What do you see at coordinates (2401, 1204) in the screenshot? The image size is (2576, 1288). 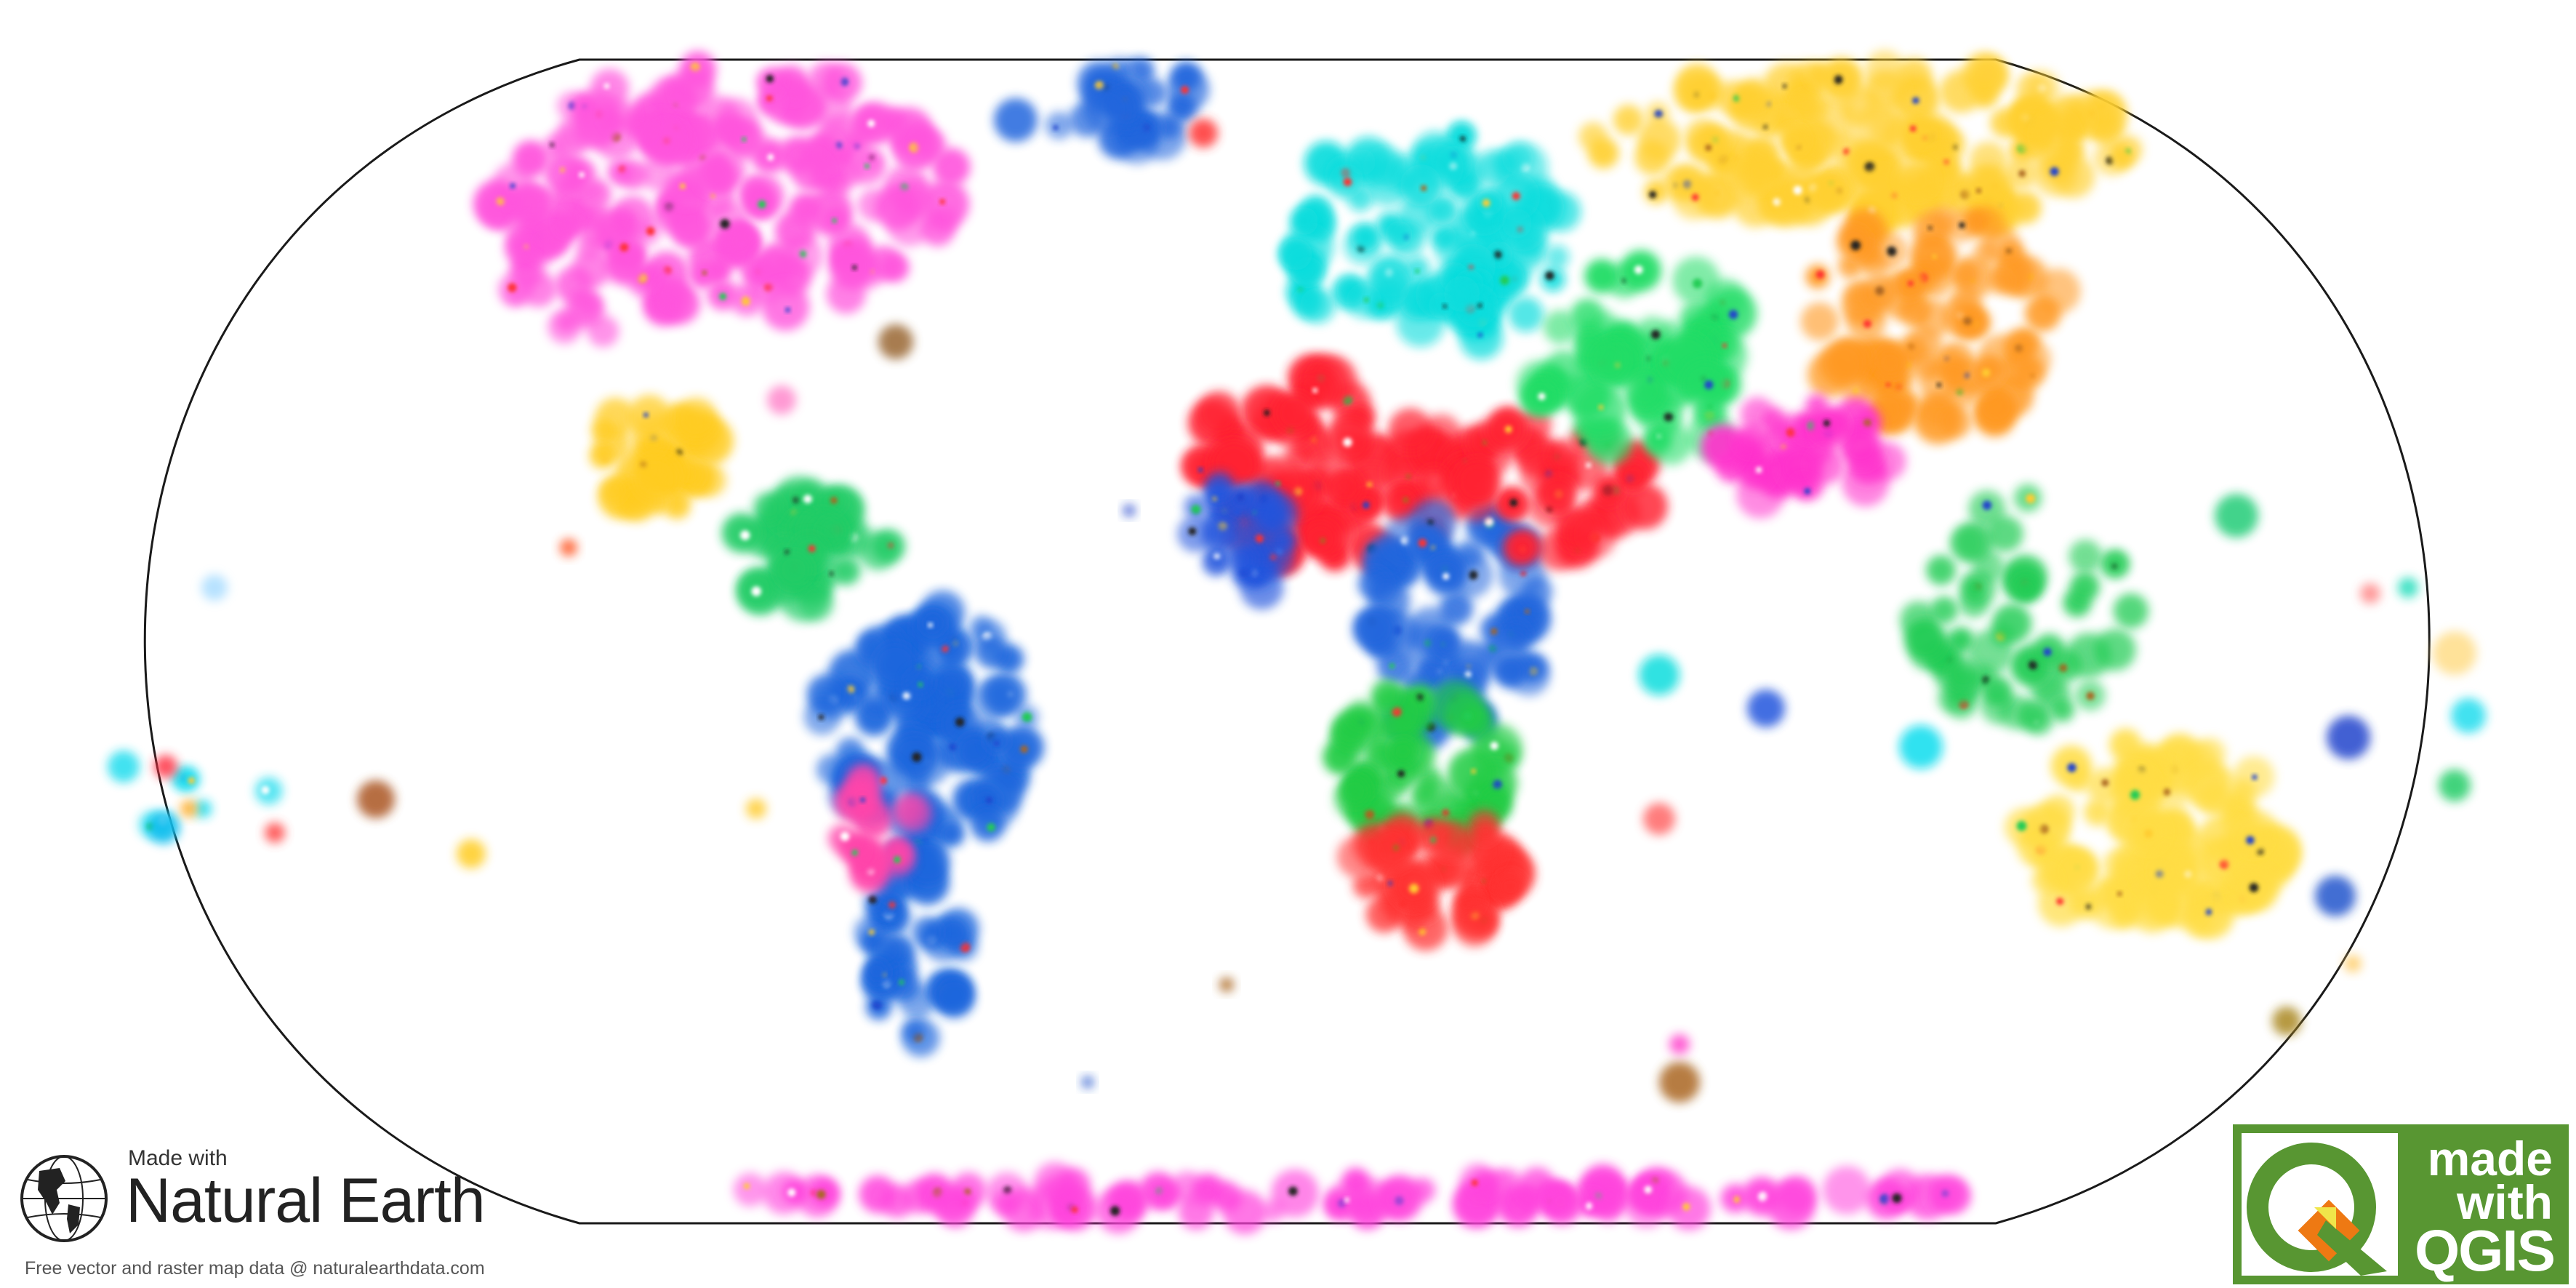 I see `qgis-badge: made with QGIS` at bounding box center [2401, 1204].